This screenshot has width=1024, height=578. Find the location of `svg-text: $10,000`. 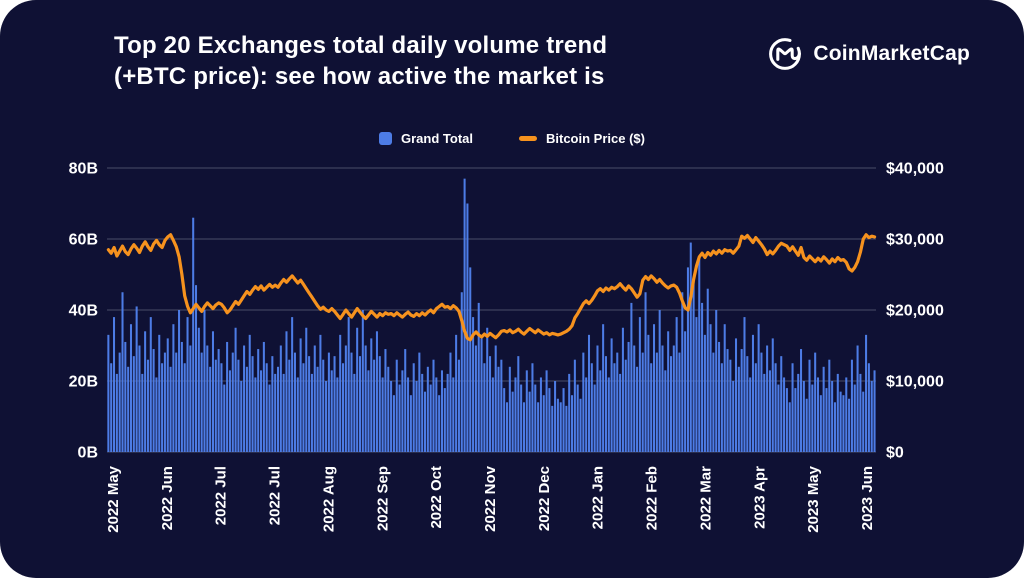

svg-text: $10,000 is located at coordinates (915, 382).